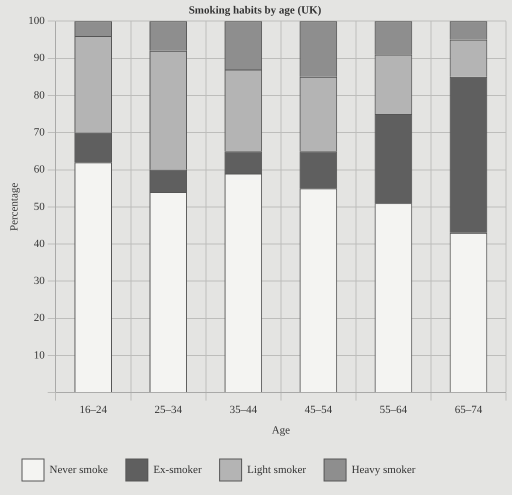 This screenshot has height=495, width=512. What do you see at coordinates (40, 170) in the screenshot?
I see `y-tick-label: 60` at bounding box center [40, 170].